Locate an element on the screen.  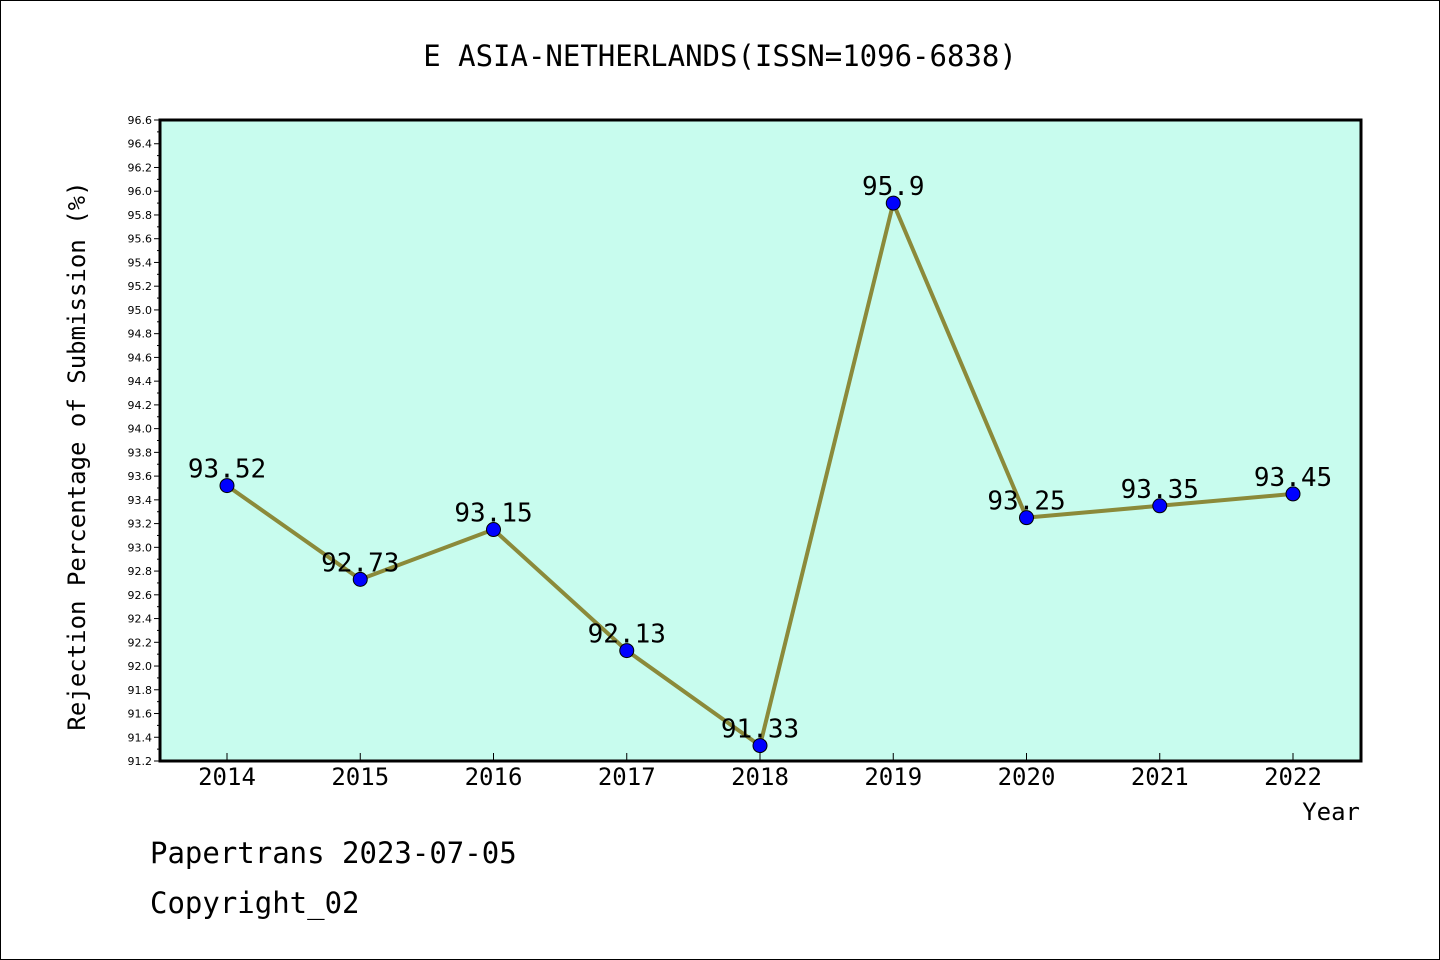
data-label: 93.35 is located at coordinates (1160, 490).